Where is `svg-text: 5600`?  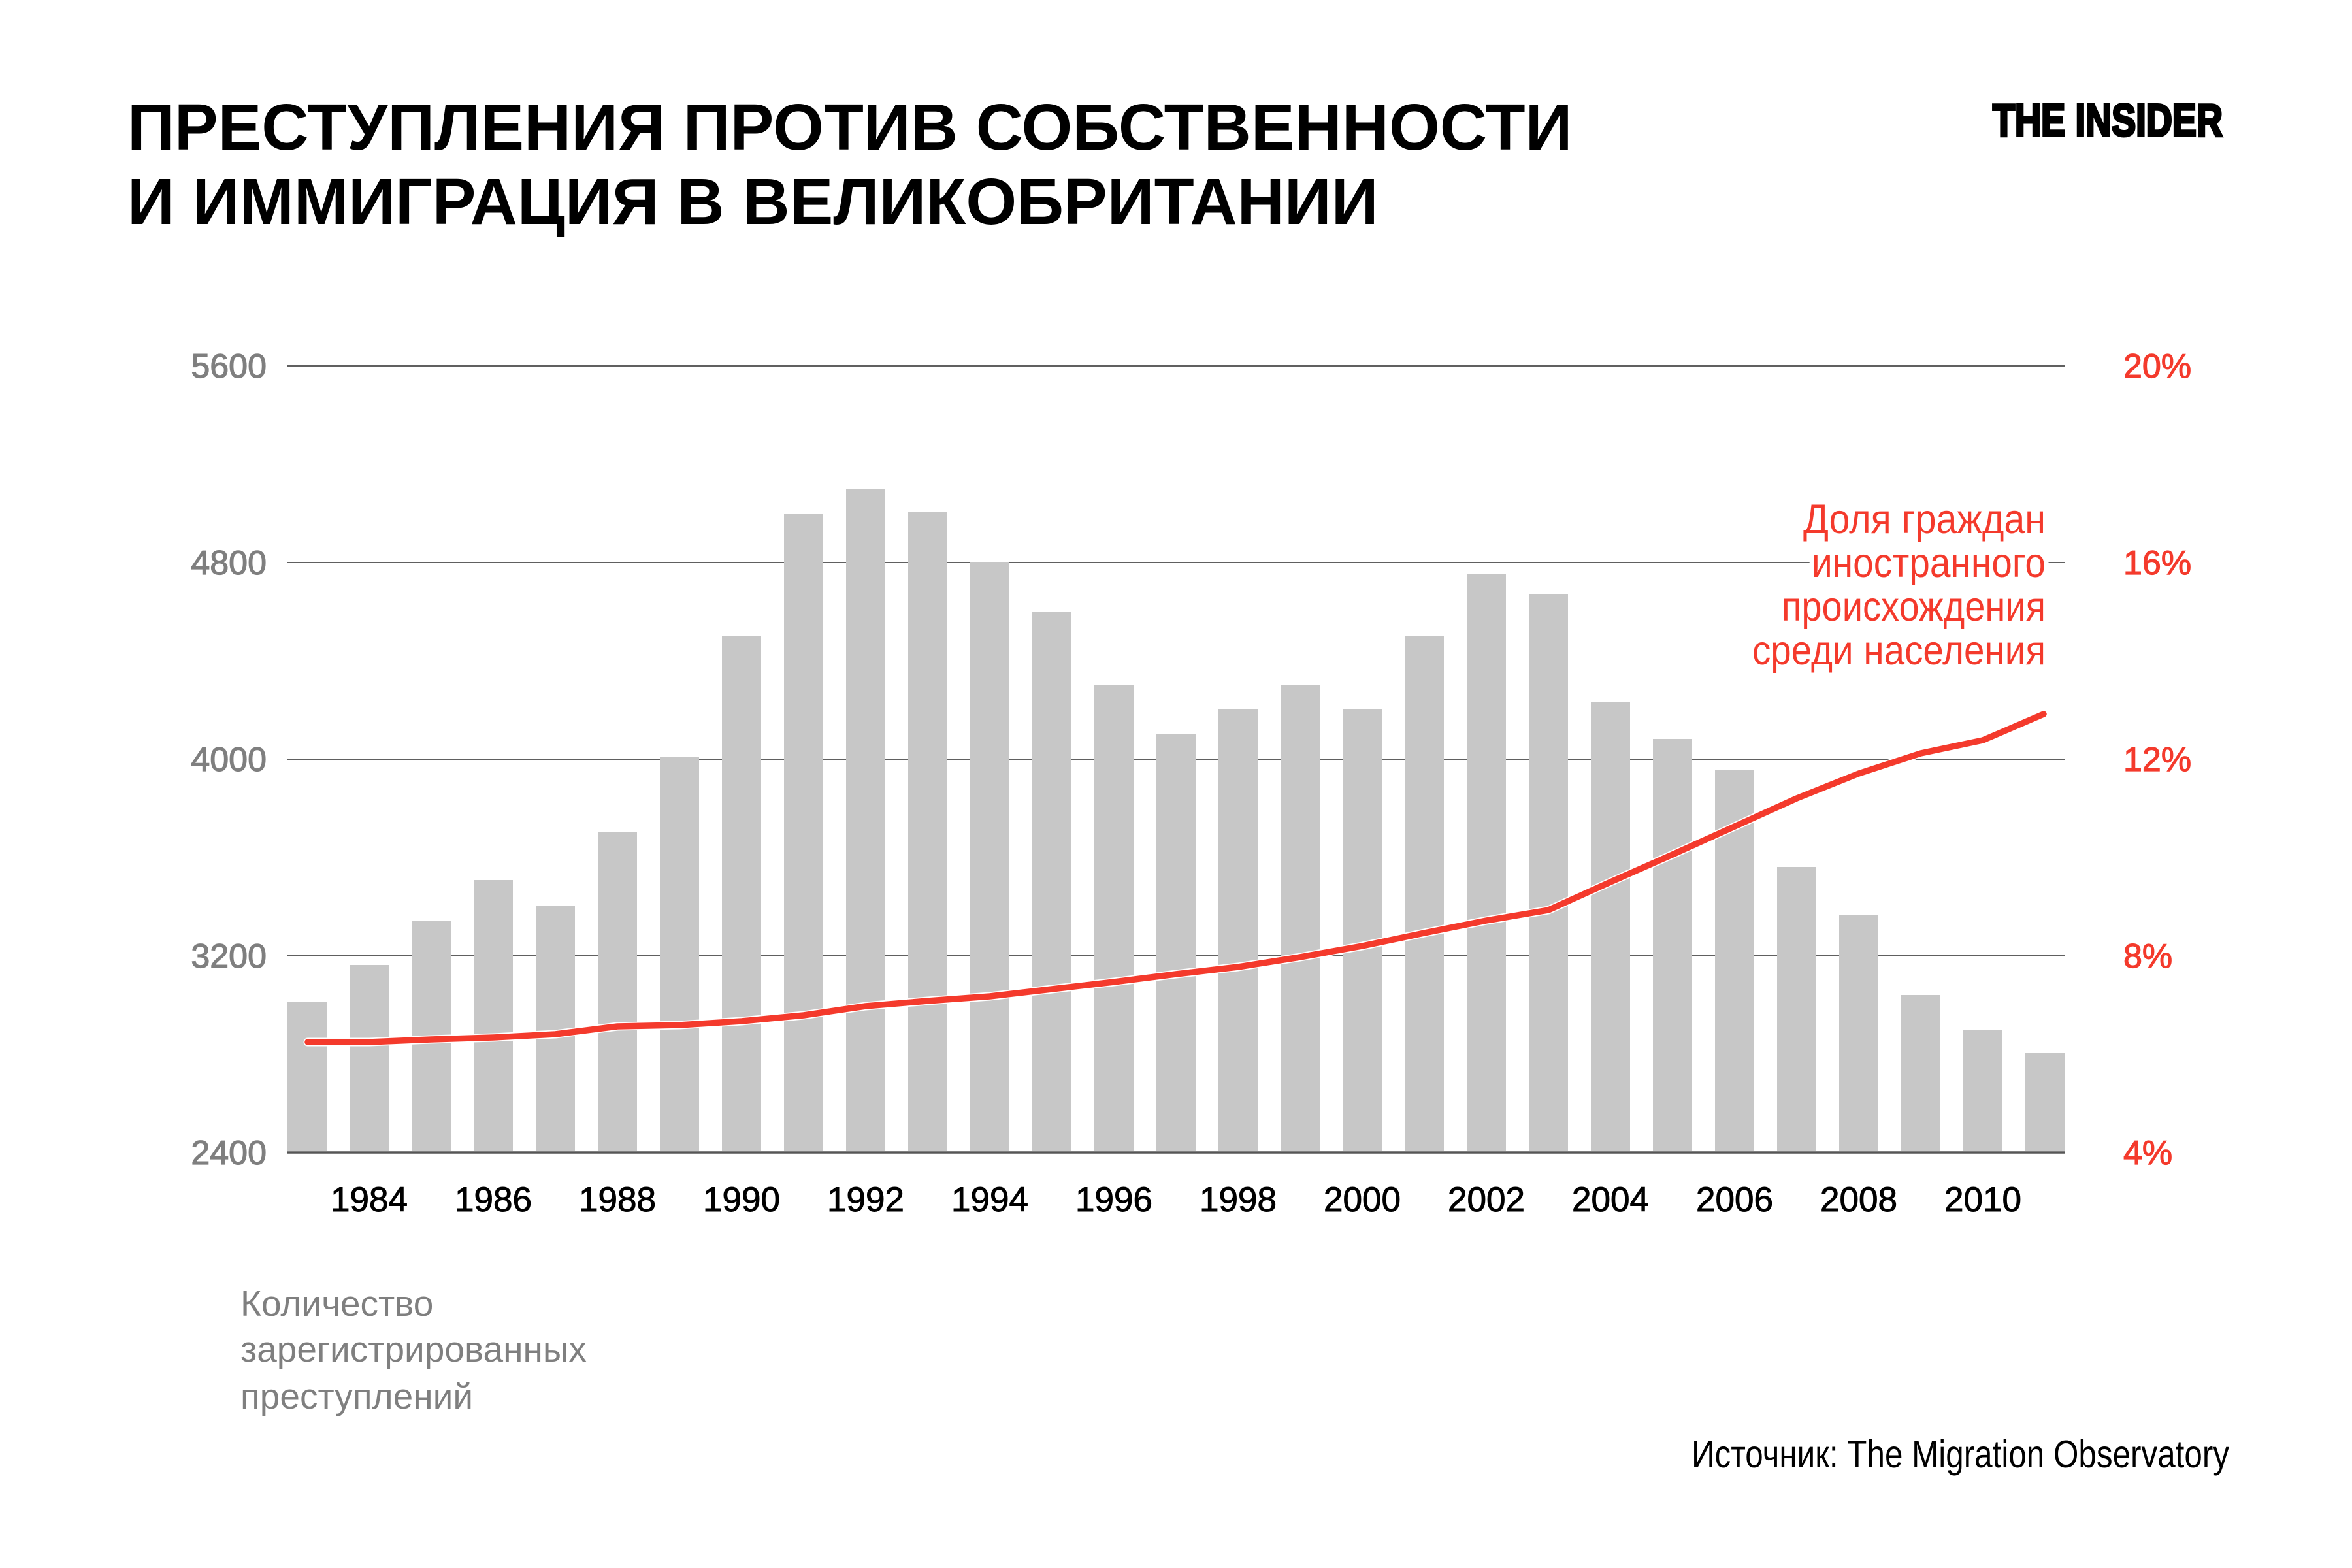 svg-text: 5600 is located at coordinates (229, 366).